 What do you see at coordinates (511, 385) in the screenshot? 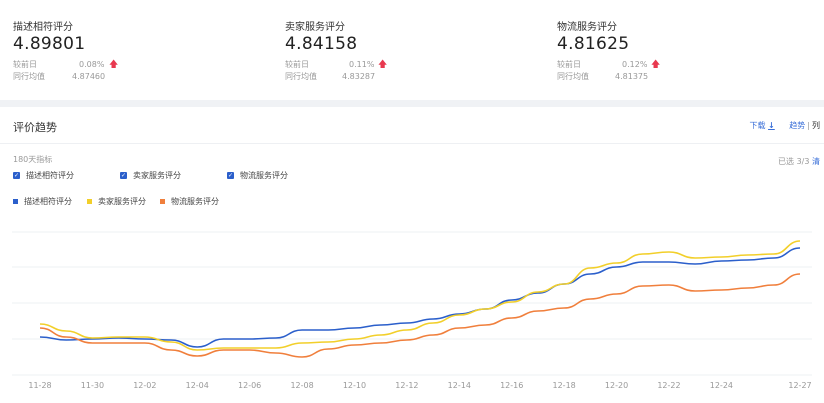
I see `x-tick-label: 12-16` at bounding box center [511, 385].